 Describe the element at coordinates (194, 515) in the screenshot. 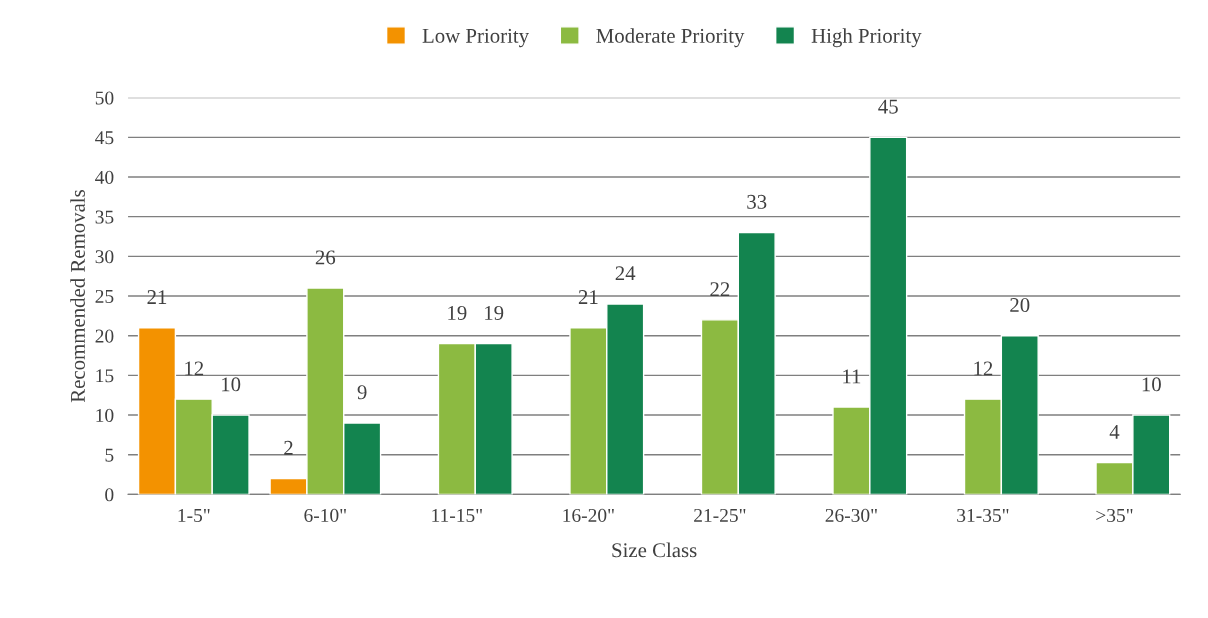

I see `x-tick-label: 1-5"` at that location.